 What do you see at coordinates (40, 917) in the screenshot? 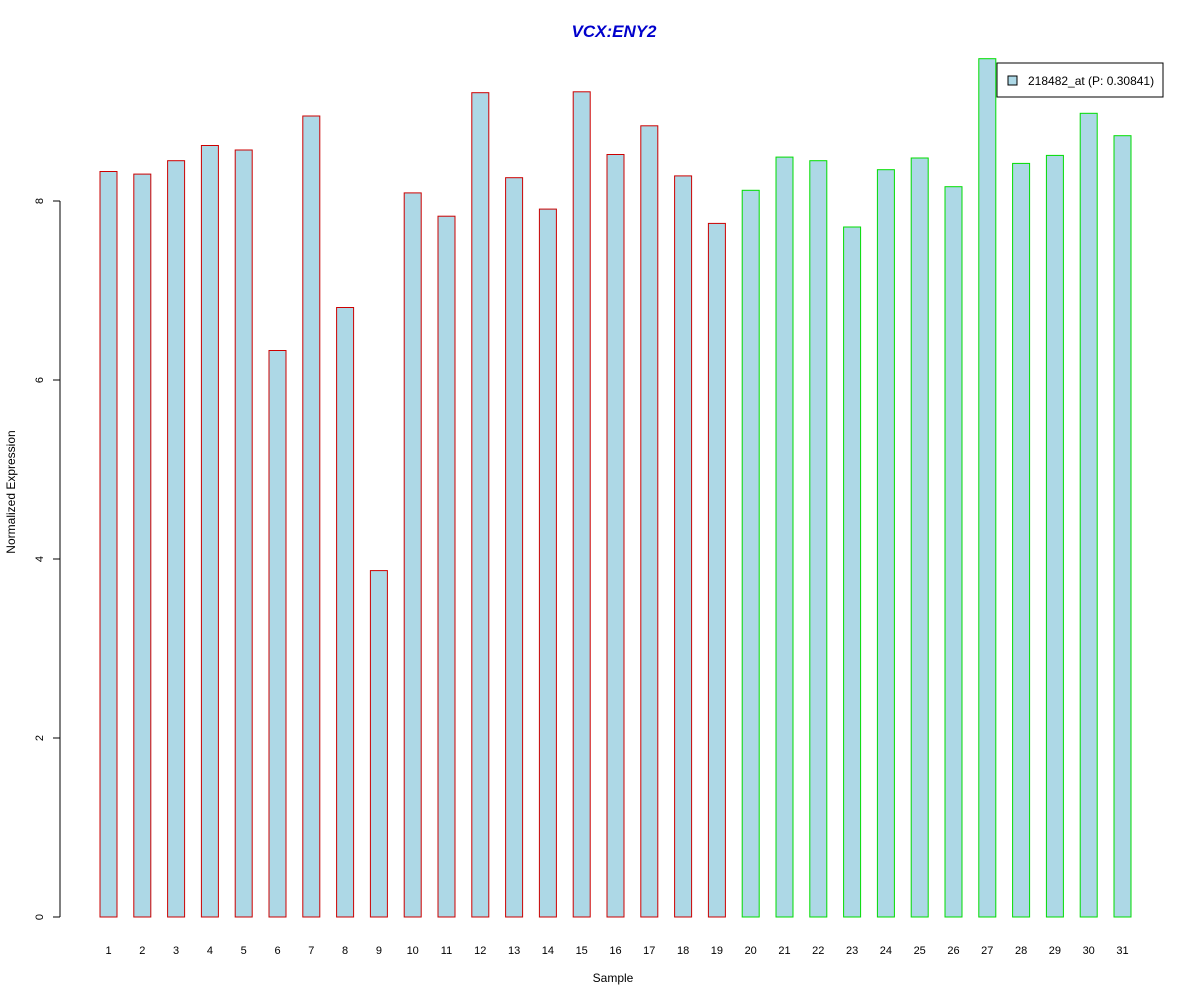
I see `y-tick-label: 0` at bounding box center [40, 917].